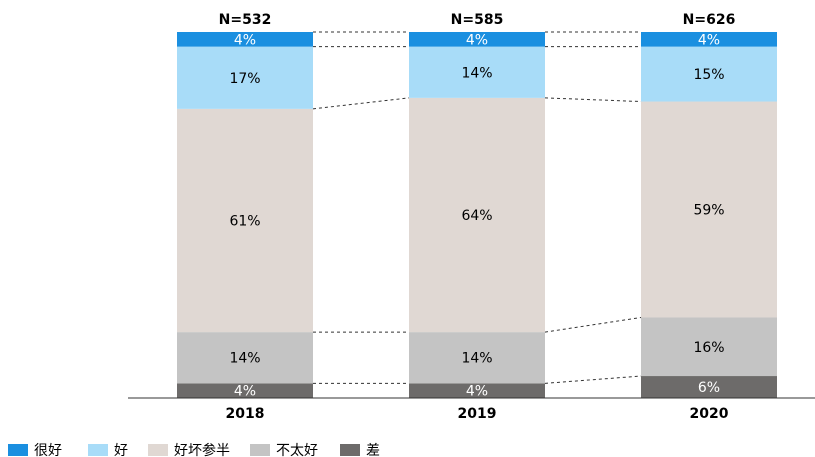 This screenshot has height=457, width=815. I want to click on annotation: N=585, so click(477, 20).